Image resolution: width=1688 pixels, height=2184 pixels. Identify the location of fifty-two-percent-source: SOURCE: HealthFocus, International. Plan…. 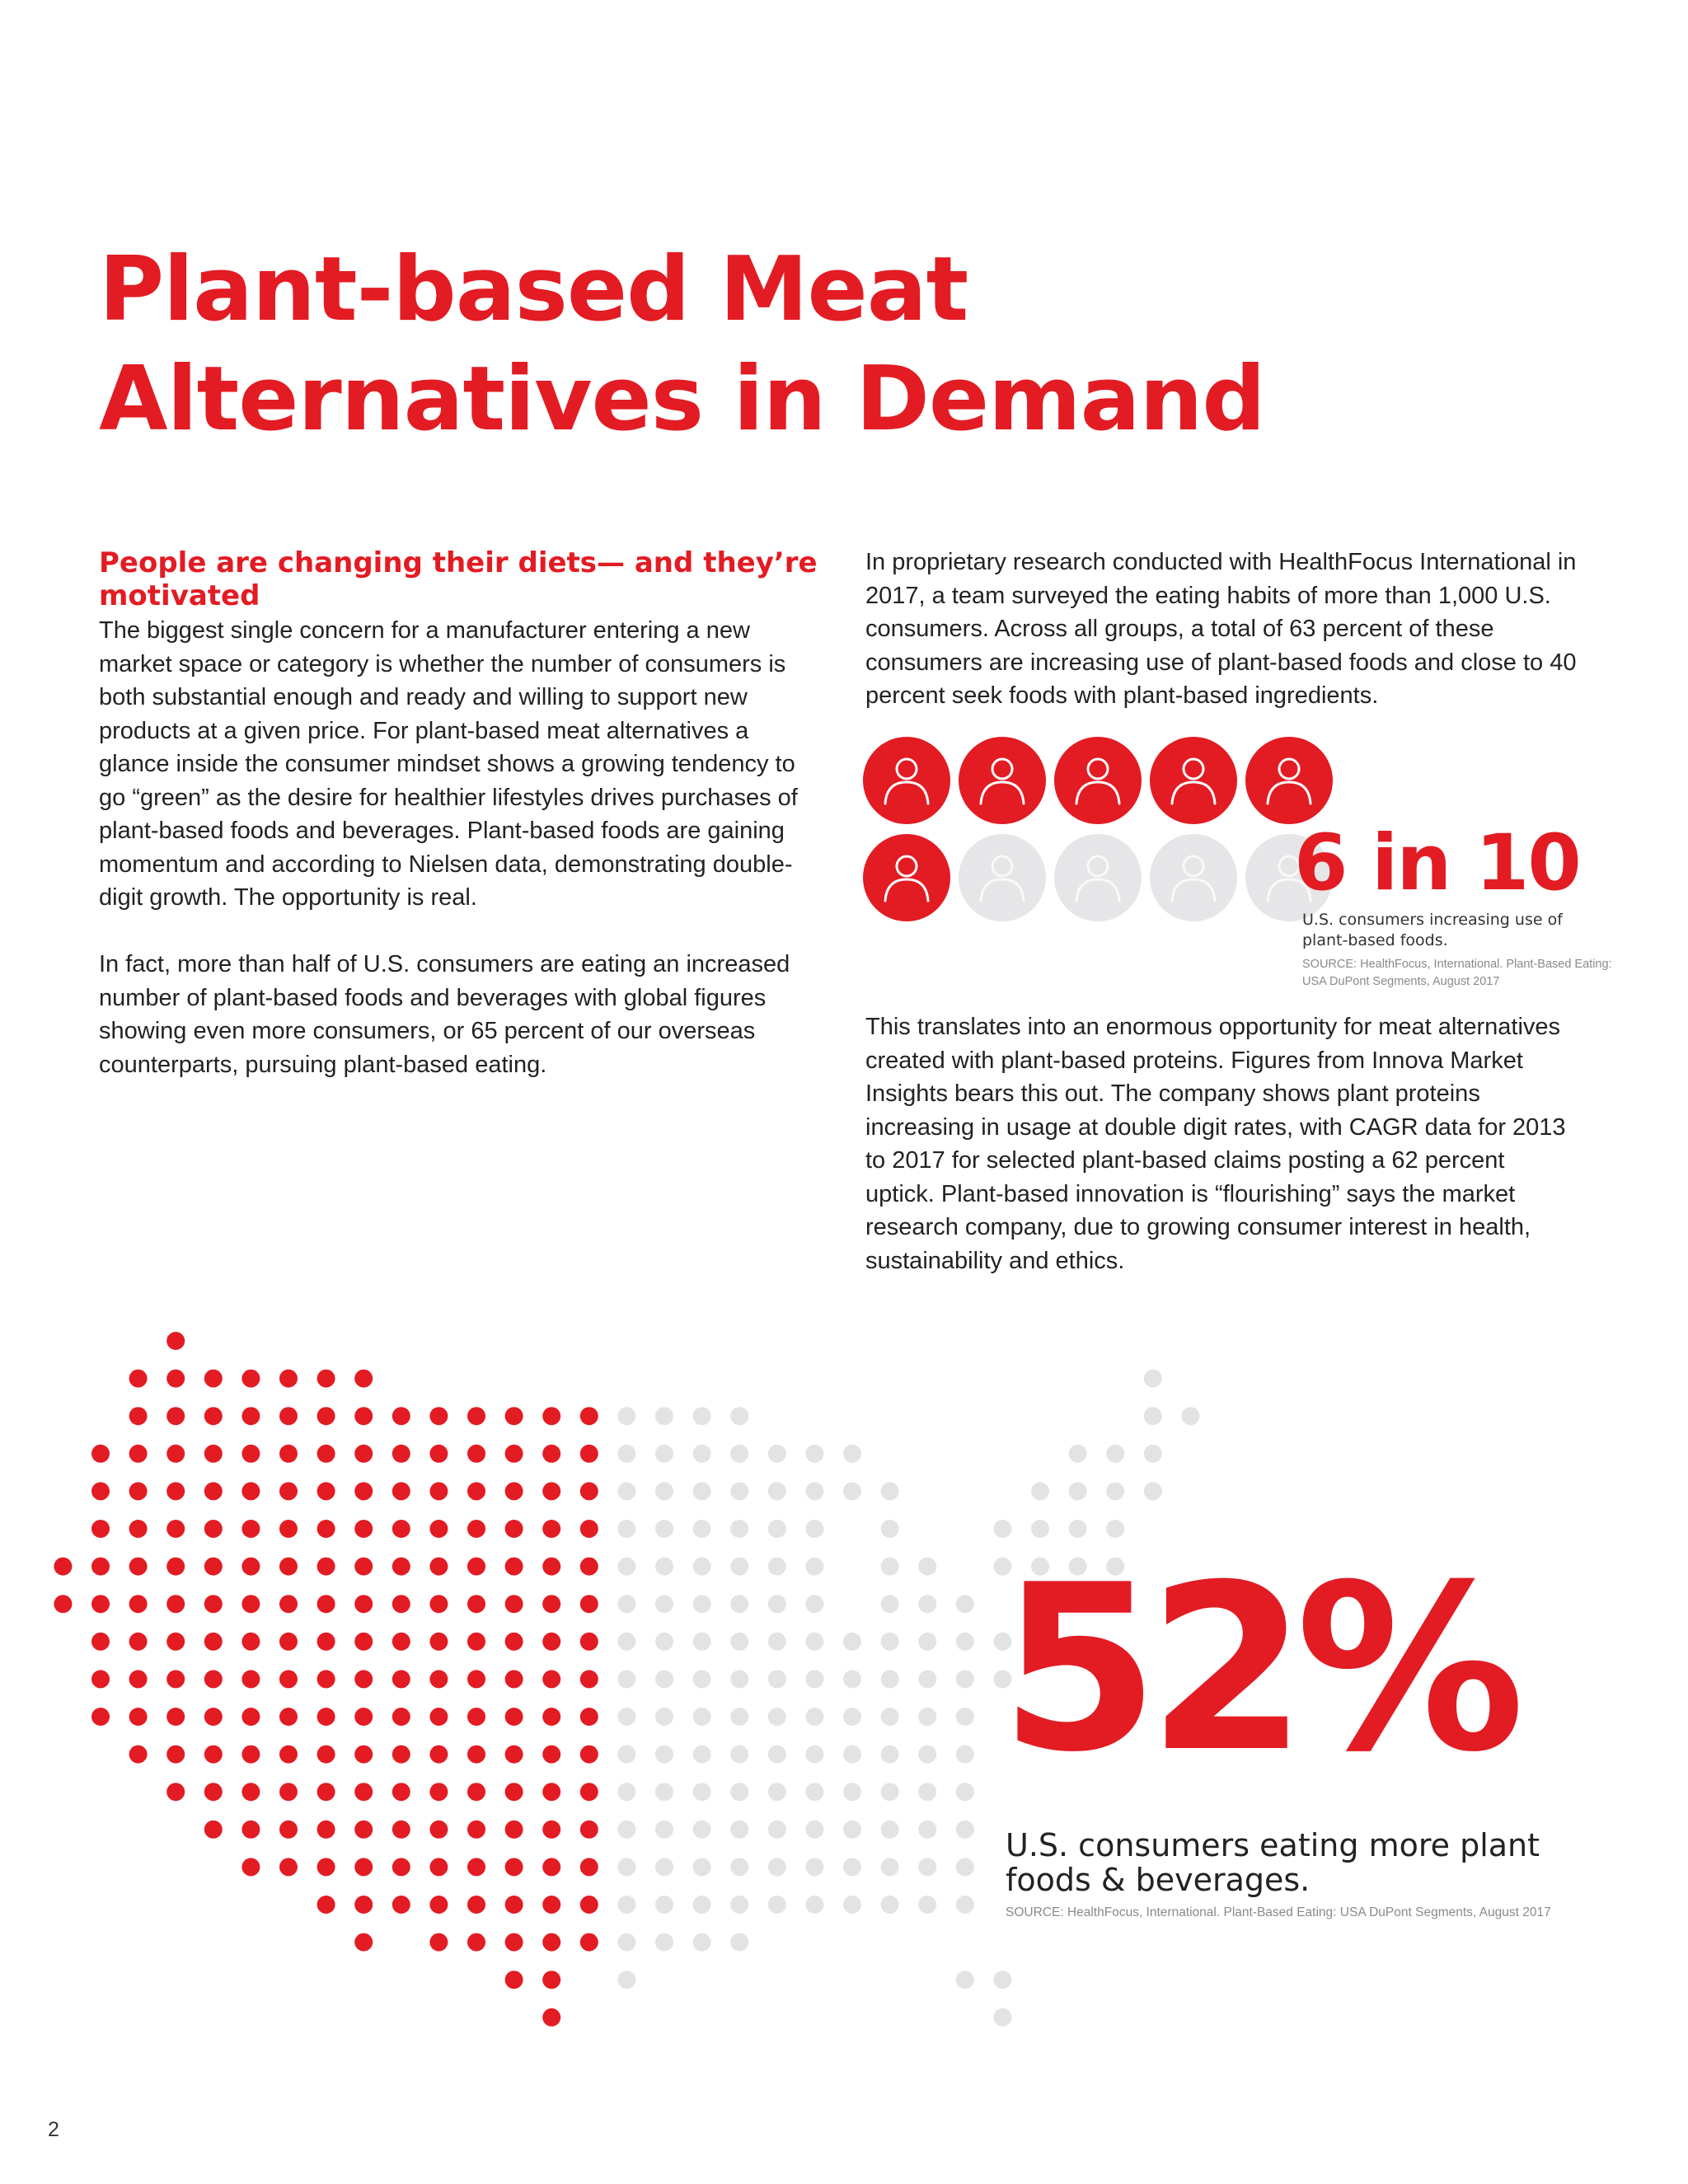
(1278, 1912).